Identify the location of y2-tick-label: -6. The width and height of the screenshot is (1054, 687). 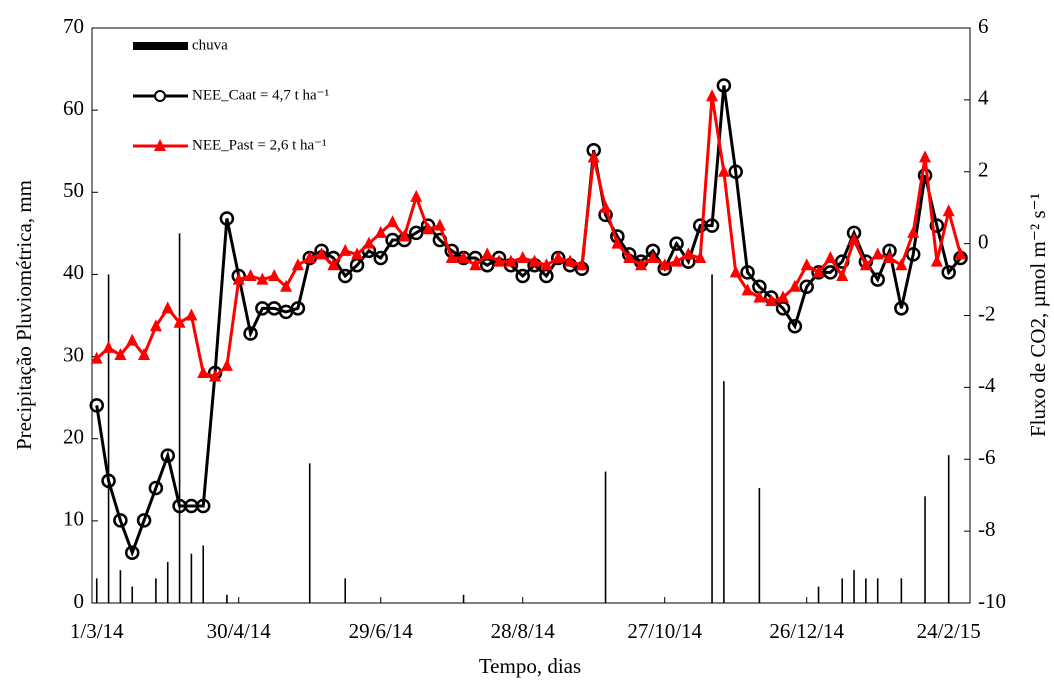
(987, 457).